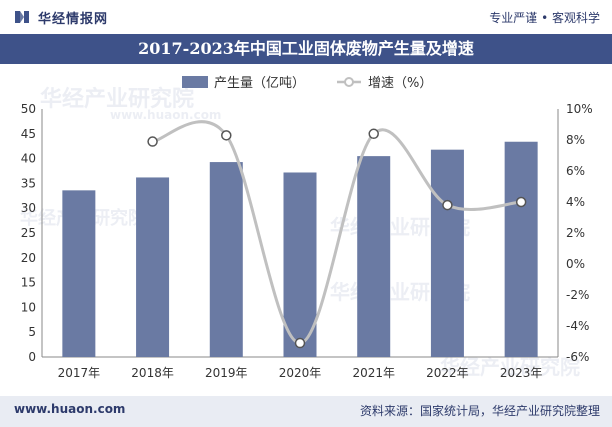 This screenshot has height=427, width=612. I want to click on y-right-tick-label: 6%, so click(575, 171).